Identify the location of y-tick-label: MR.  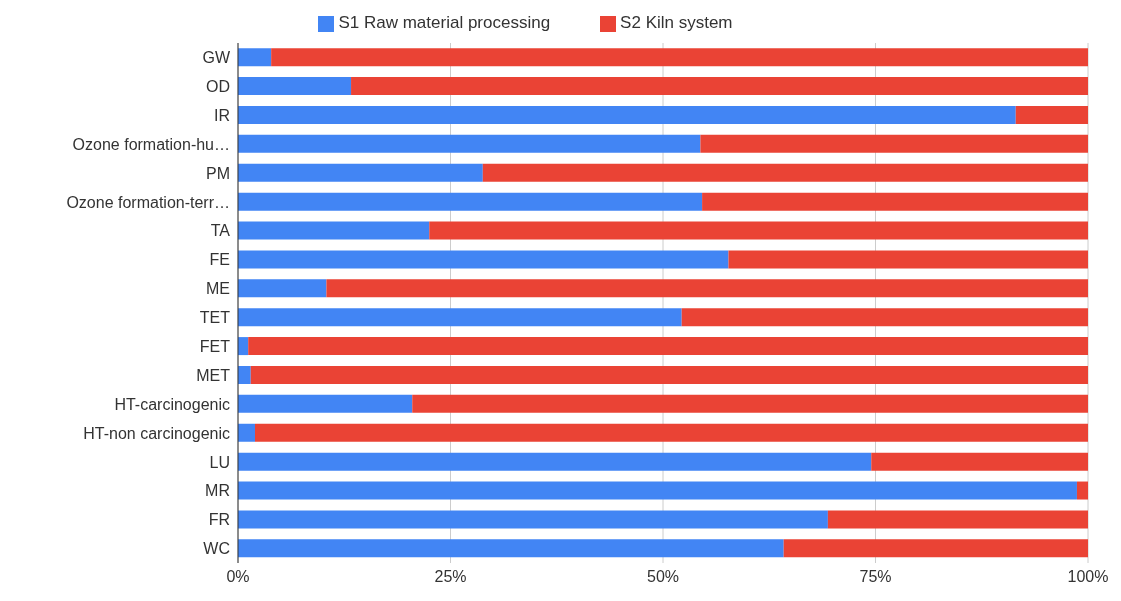
(217, 491).